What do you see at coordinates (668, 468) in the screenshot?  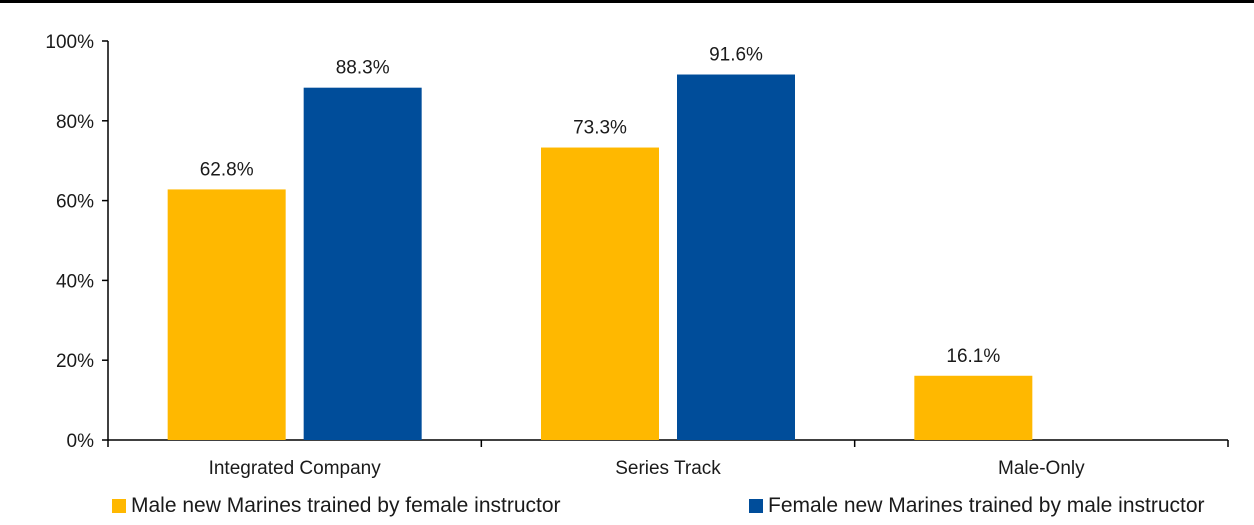 I see `x-tick-label: Series Track` at bounding box center [668, 468].